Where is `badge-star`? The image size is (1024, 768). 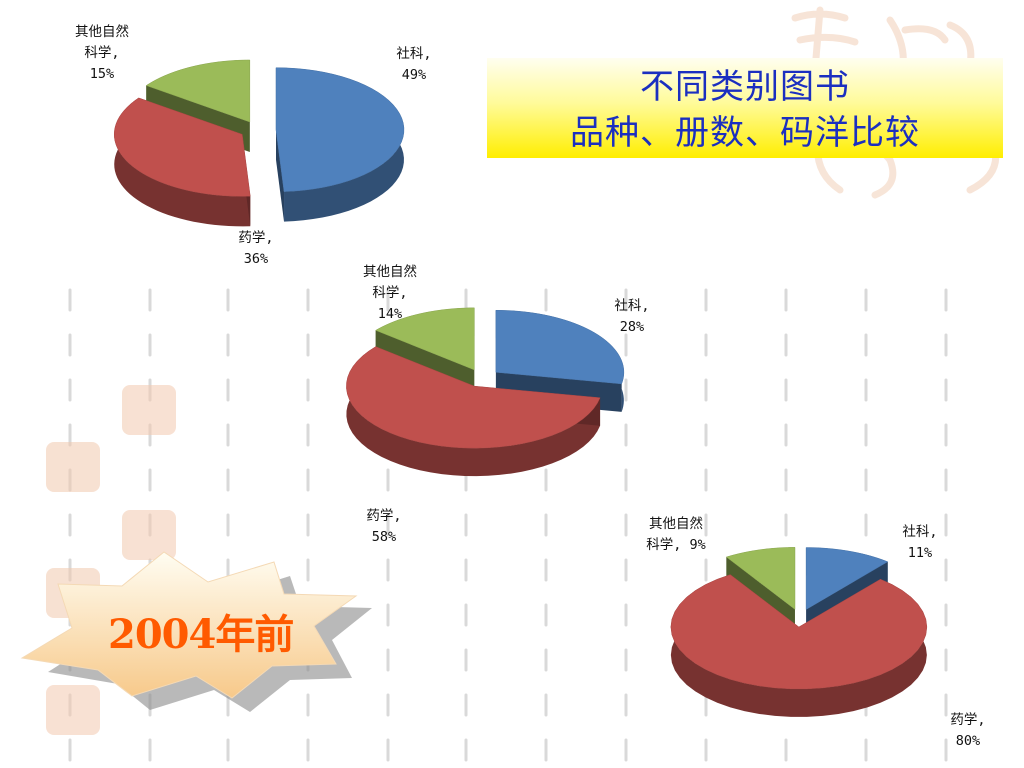
badge-star is located at coordinates (189, 625).